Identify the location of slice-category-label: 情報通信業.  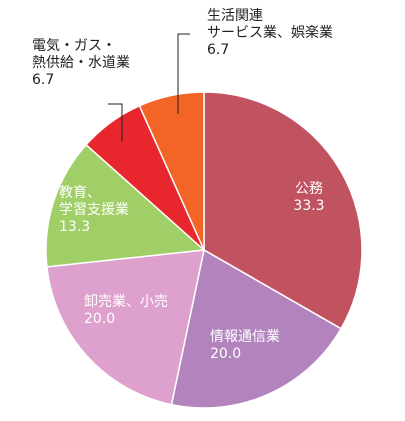
(245, 337).